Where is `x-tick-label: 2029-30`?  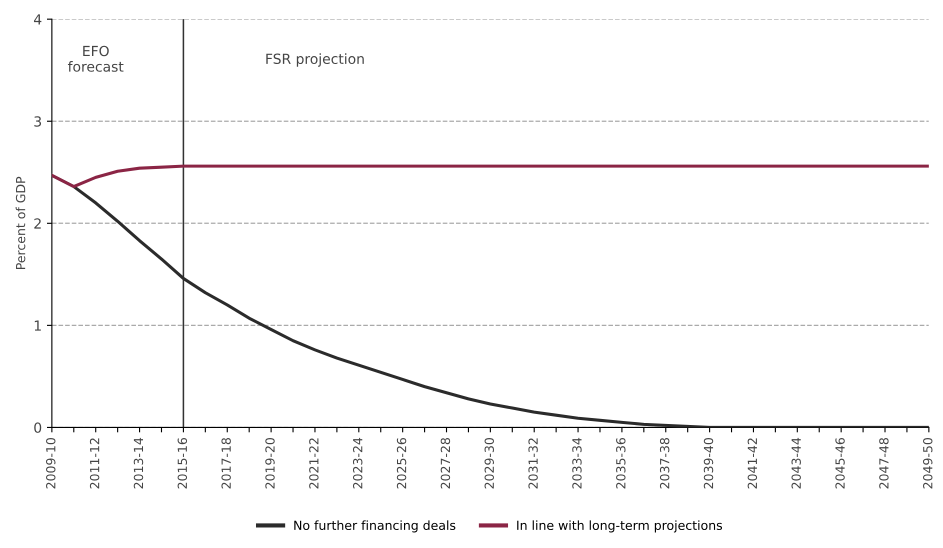
x-tick-label: 2029-30 is located at coordinates (489, 463).